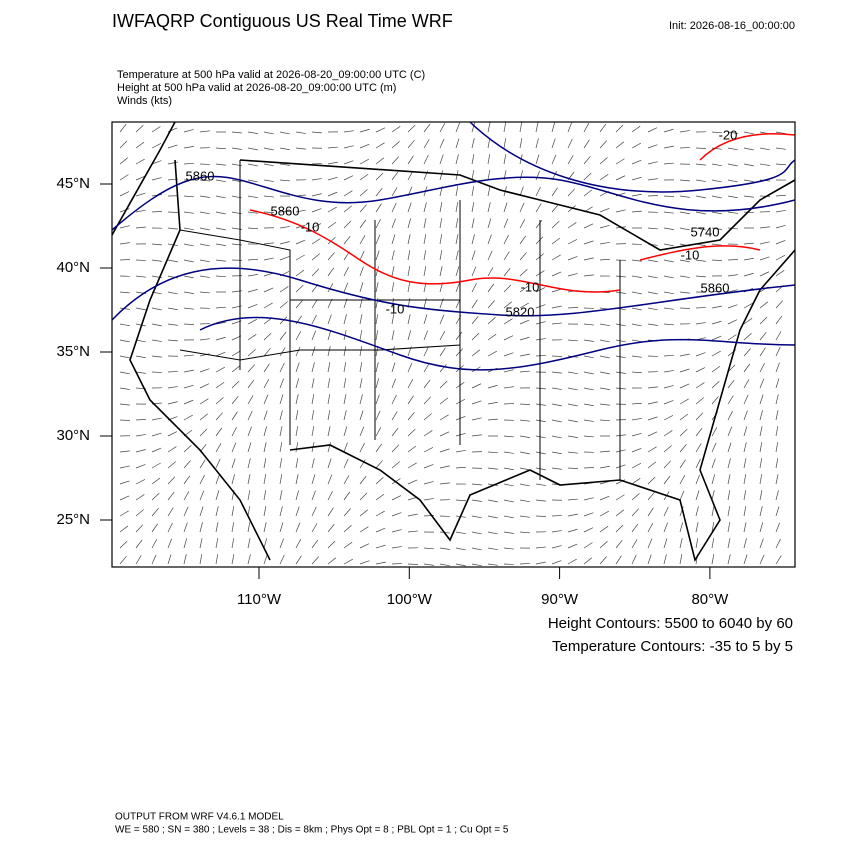 Image resolution: width=850 pixels, height=850 pixels. I want to click on height-contour, so click(497, 343).